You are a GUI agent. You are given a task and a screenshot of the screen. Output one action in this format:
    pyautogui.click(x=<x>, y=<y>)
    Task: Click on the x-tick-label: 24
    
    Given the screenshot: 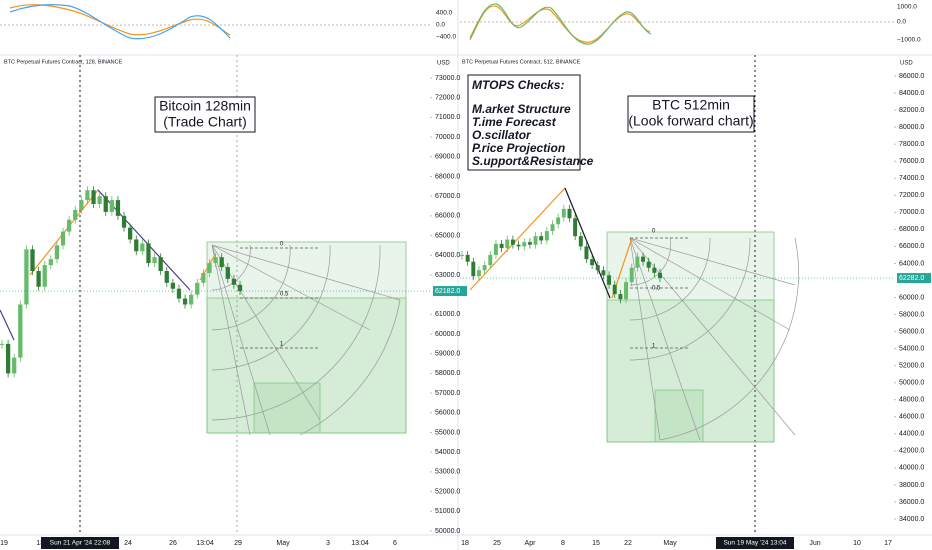 What is the action you would take?
    pyautogui.click(x=128, y=543)
    